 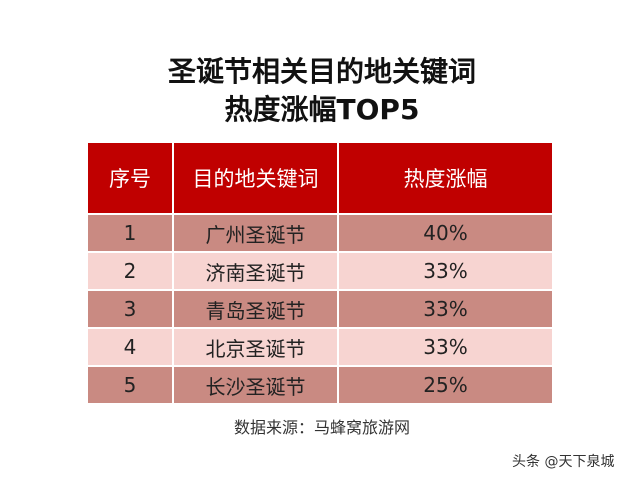 I want to click on title-line-2: 热度涨幅TOP5, so click(x=322, y=109).